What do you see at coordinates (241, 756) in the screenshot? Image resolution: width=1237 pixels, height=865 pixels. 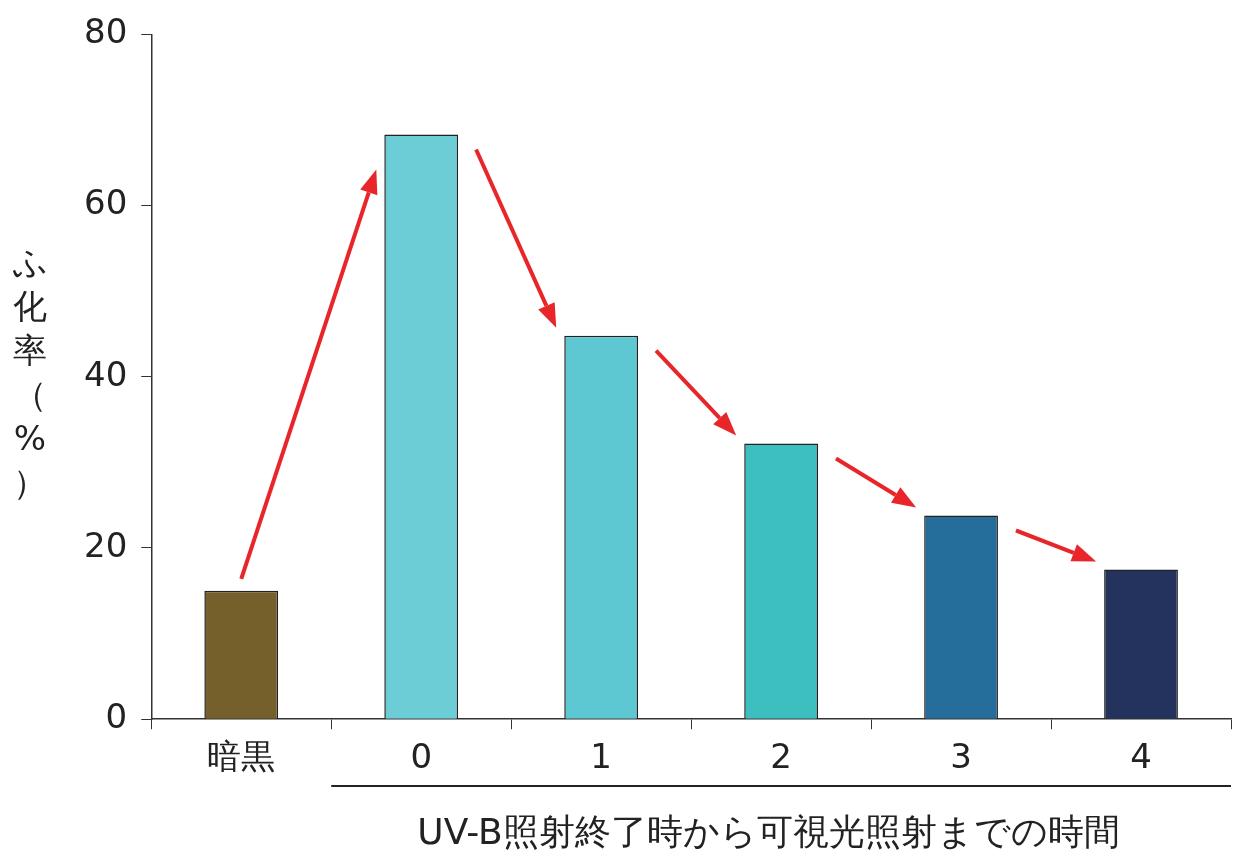 I see `x-tick-label: 暗黒` at bounding box center [241, 756].